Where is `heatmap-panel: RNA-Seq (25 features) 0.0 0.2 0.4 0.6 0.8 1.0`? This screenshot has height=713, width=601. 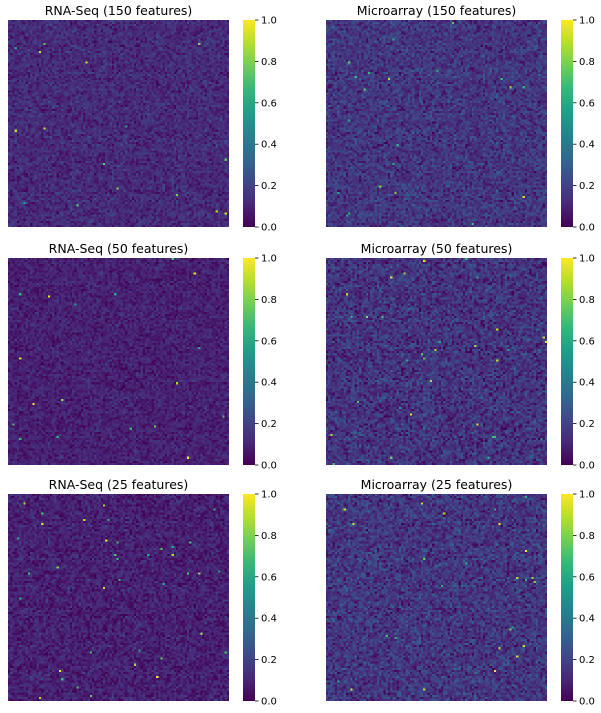 heatmap-panel: RNA-Seq (25 features) 0.0 0.2 0.4 0.6 0.8 1.0 is located at coordinates (142, 592).